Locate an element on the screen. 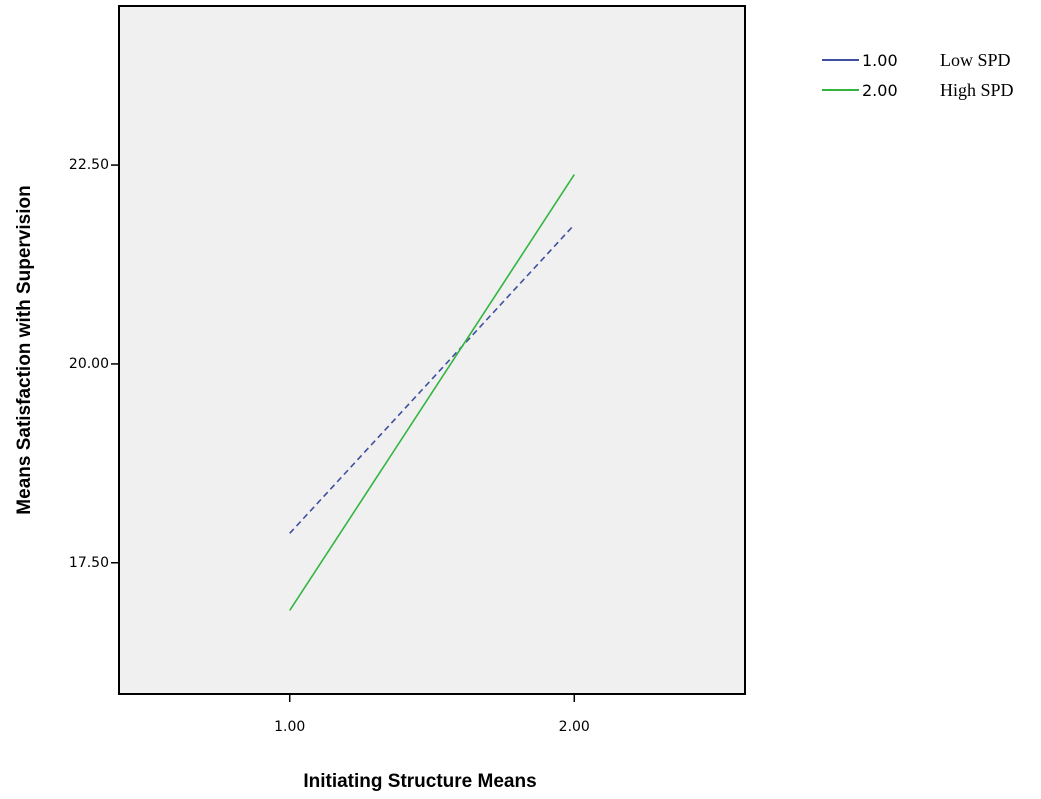 This screenshot has height=799, width=1041. legend-code: 1.00 is located at coordinates (880, 60).